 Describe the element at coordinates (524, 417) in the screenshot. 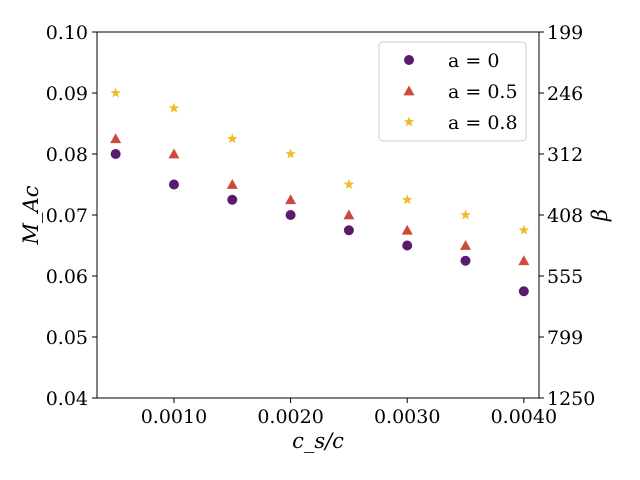

I see `x-tick-label: 0.0040` at that location.